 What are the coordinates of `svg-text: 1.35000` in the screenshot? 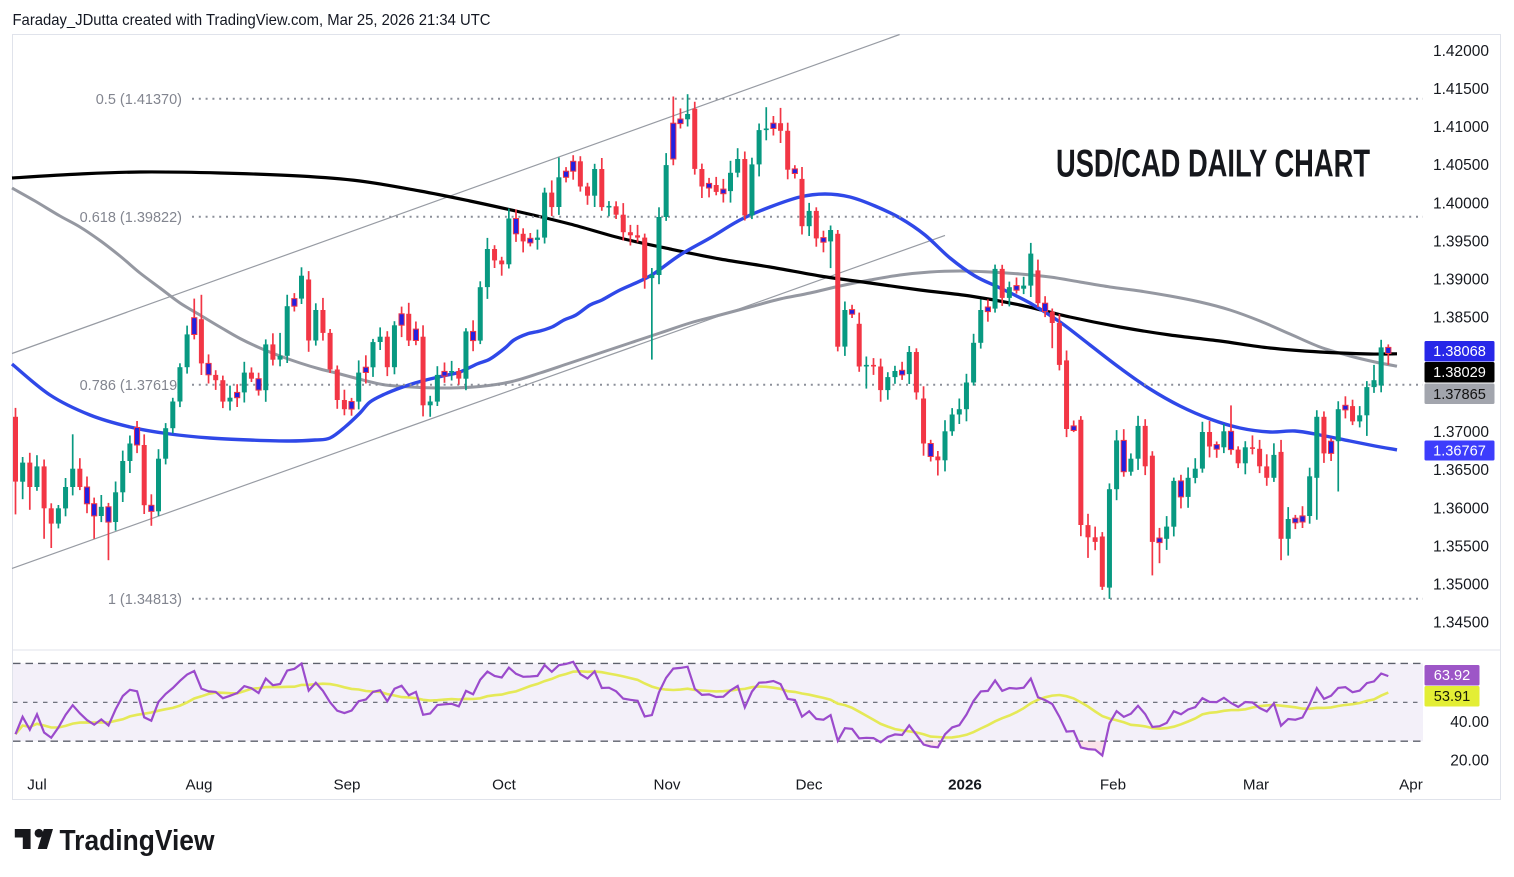 It's located at (1461, 585).